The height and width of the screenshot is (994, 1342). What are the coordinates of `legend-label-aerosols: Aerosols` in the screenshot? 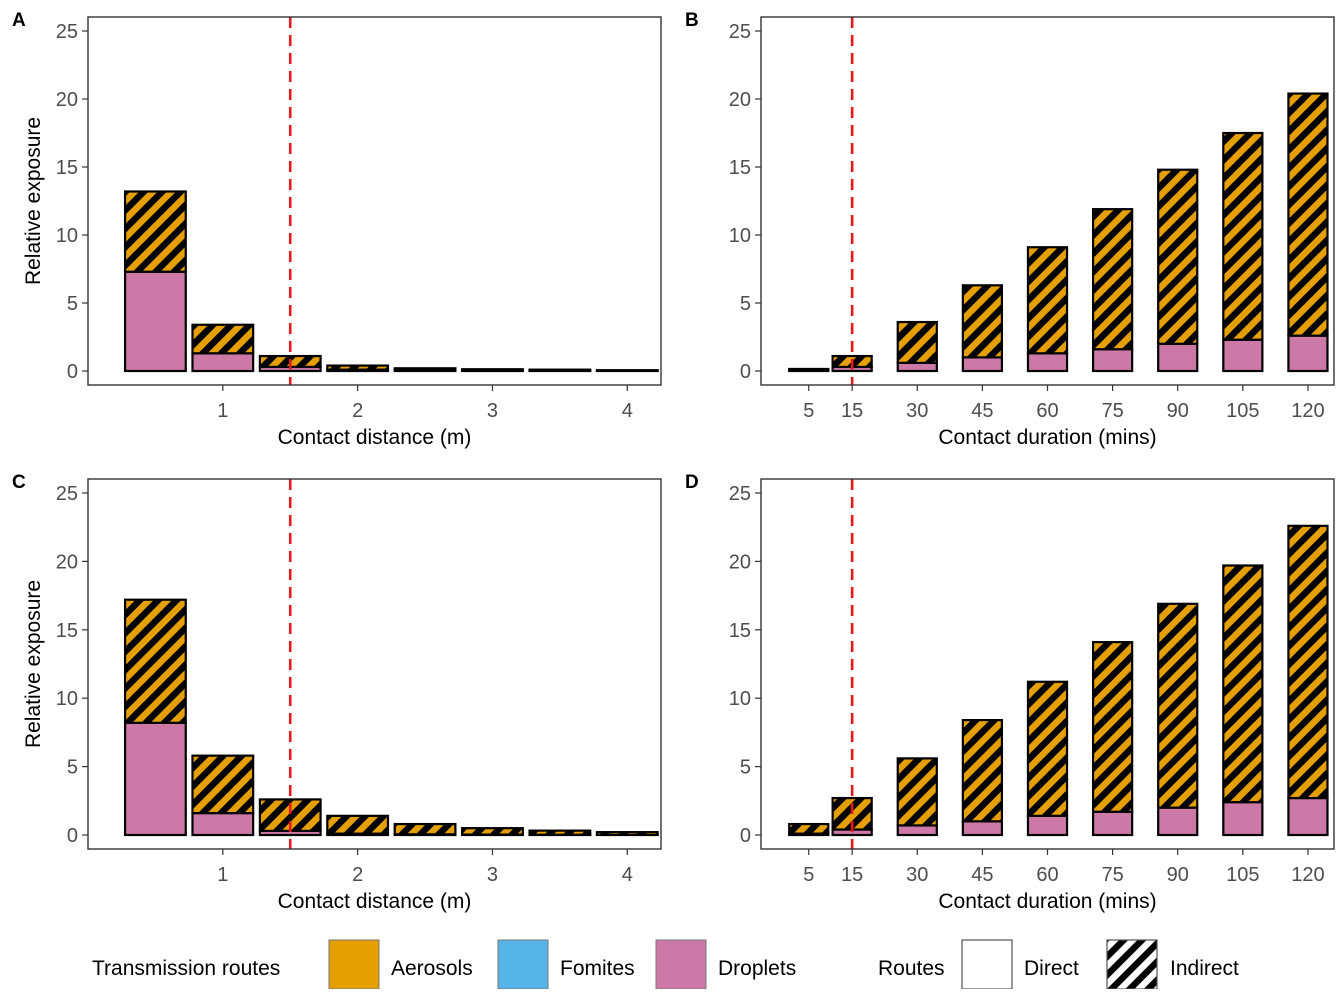 It's located at (432, 968).